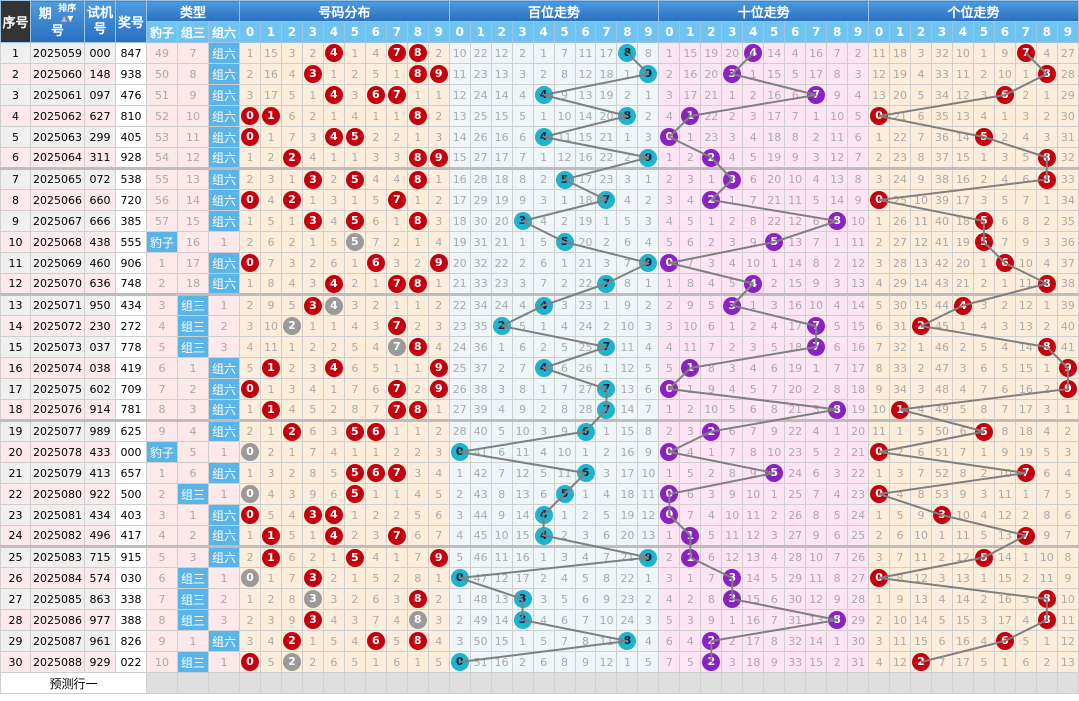  What do you see at coordinates (250, 515) in the screenshot?
I see `dist-ball-0: 0` at bounding box center [250, 515].